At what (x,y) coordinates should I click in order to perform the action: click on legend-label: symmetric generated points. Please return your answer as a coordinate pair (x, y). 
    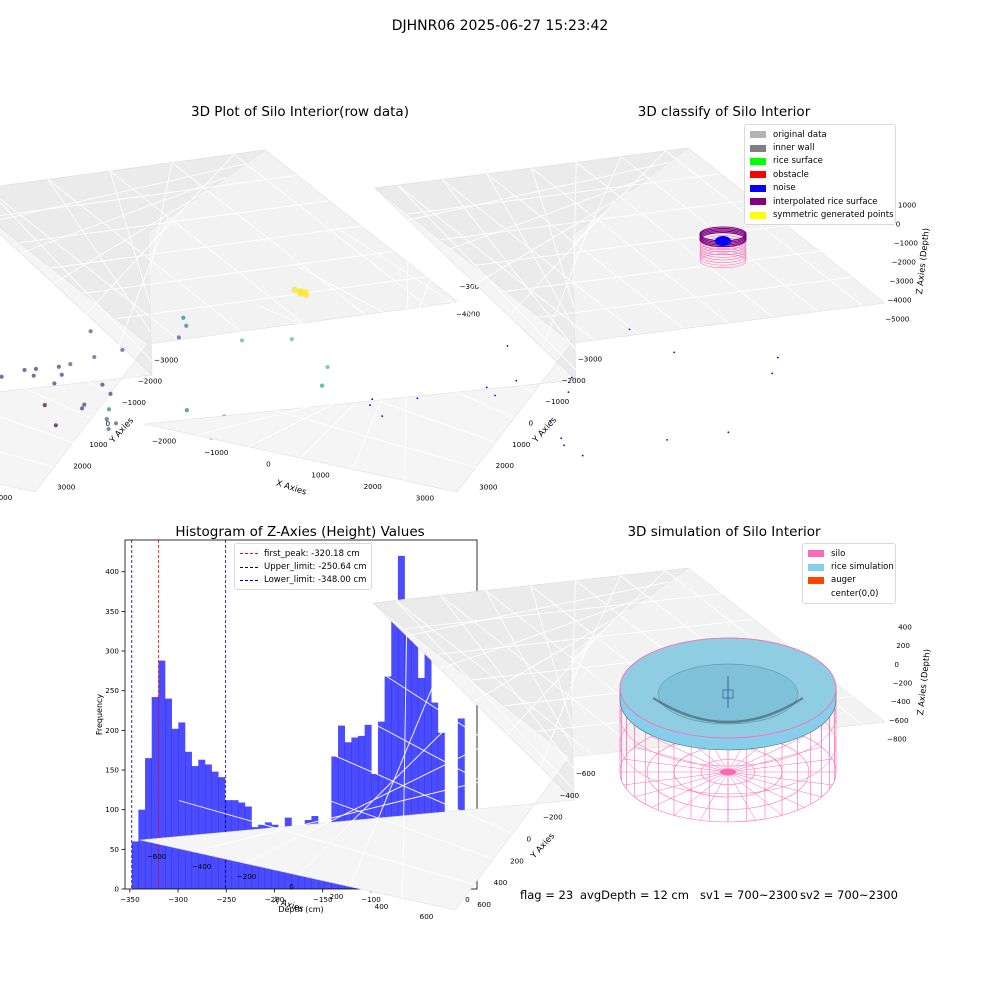
    Looking at the image, I should click on (833, 215).